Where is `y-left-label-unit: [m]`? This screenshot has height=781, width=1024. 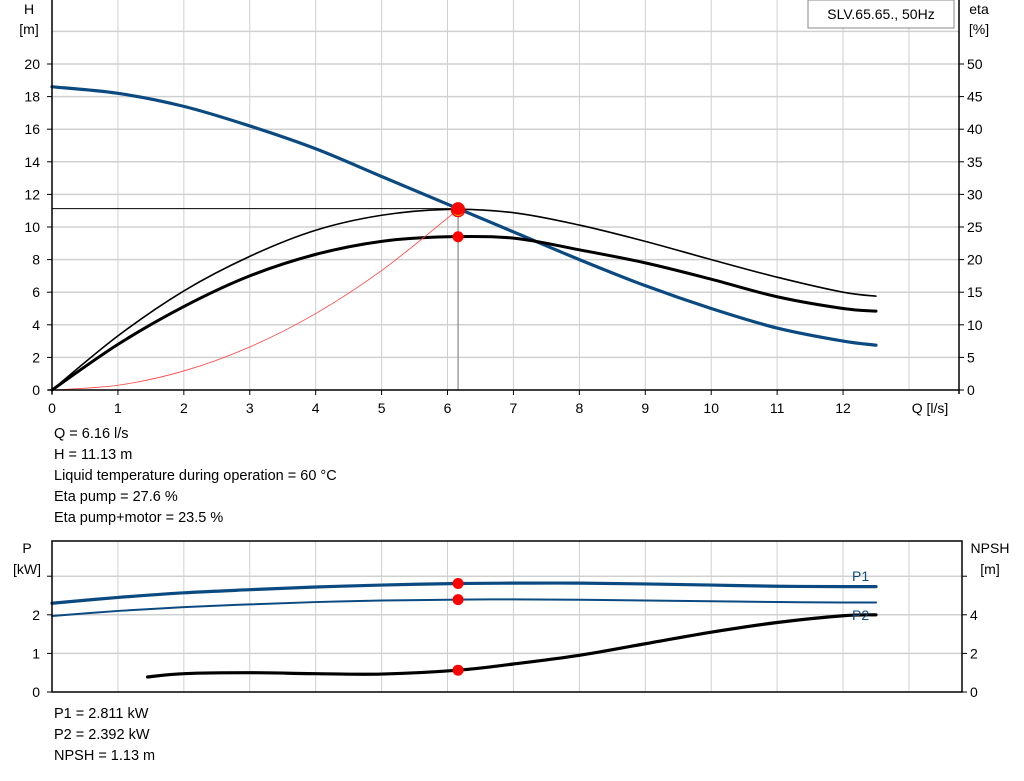 y-left-label-unit: [m] is located at coordinates (28, 29).